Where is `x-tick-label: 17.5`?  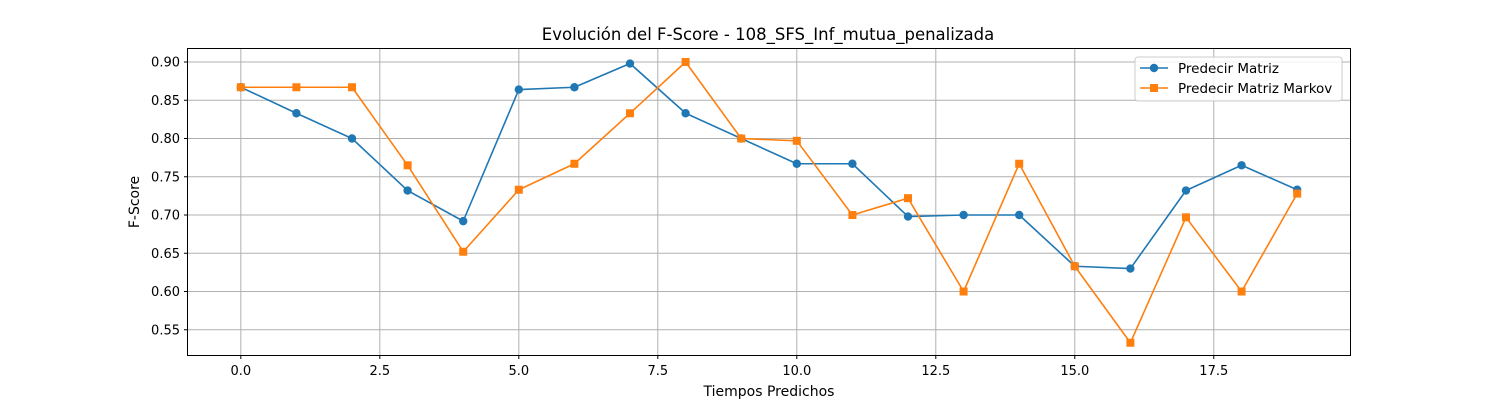
x-tick-label: 17.5 is located at coordinates (1213, 371).